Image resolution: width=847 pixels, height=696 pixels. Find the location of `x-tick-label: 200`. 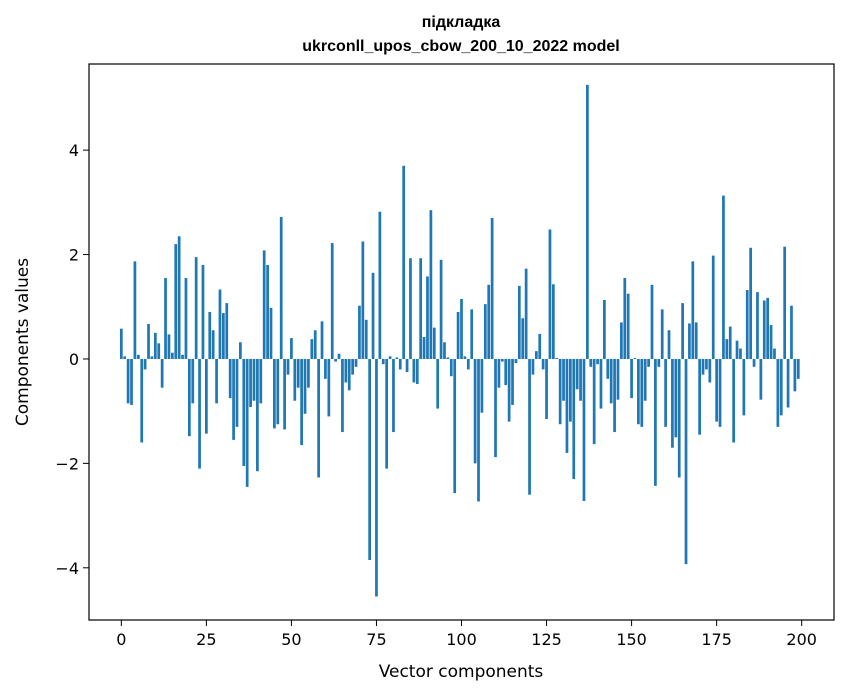

x-tick-label: 200 is located at coordinates (801, 639).